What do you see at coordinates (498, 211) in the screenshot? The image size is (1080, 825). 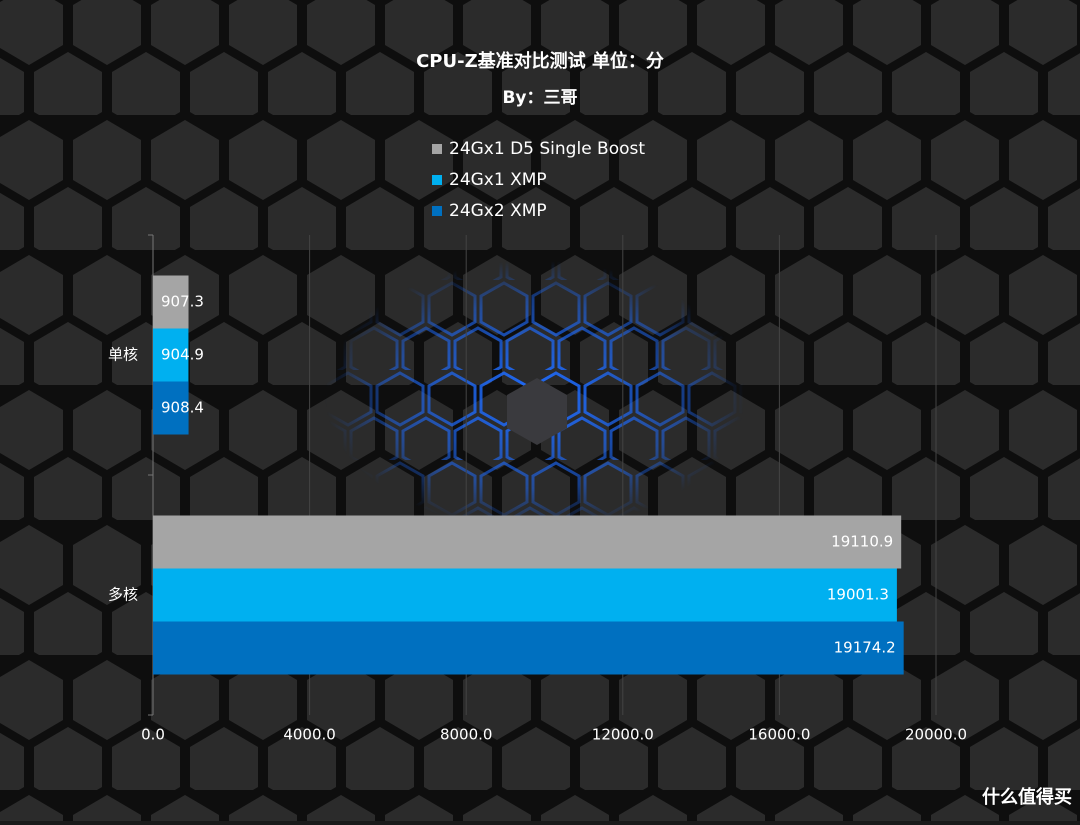 I see `legend-label: 24Gx2 XMP` at bounding box center [498, 211].